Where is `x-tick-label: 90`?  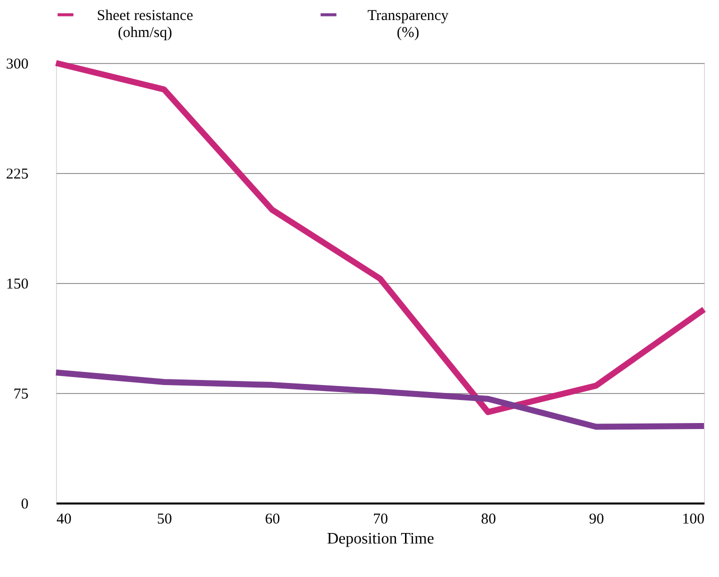
x-tick-label: 90 is located at coordinates (596, 520).